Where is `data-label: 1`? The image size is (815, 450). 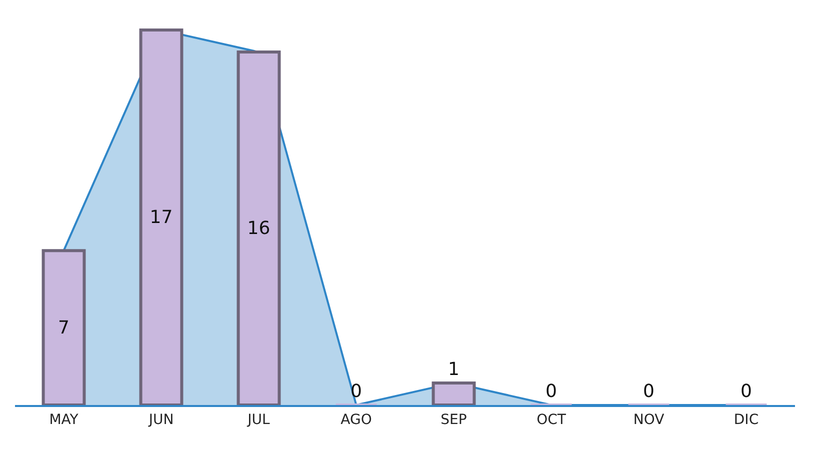 data-label: 1 is located at coordinates (454, 369).